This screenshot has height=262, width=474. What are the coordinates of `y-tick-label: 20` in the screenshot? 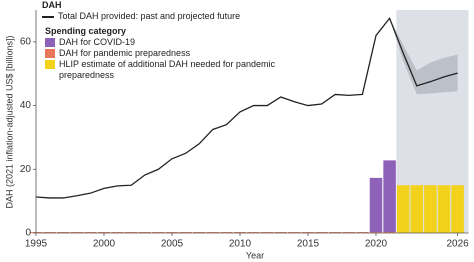 It's located at (26, 169).